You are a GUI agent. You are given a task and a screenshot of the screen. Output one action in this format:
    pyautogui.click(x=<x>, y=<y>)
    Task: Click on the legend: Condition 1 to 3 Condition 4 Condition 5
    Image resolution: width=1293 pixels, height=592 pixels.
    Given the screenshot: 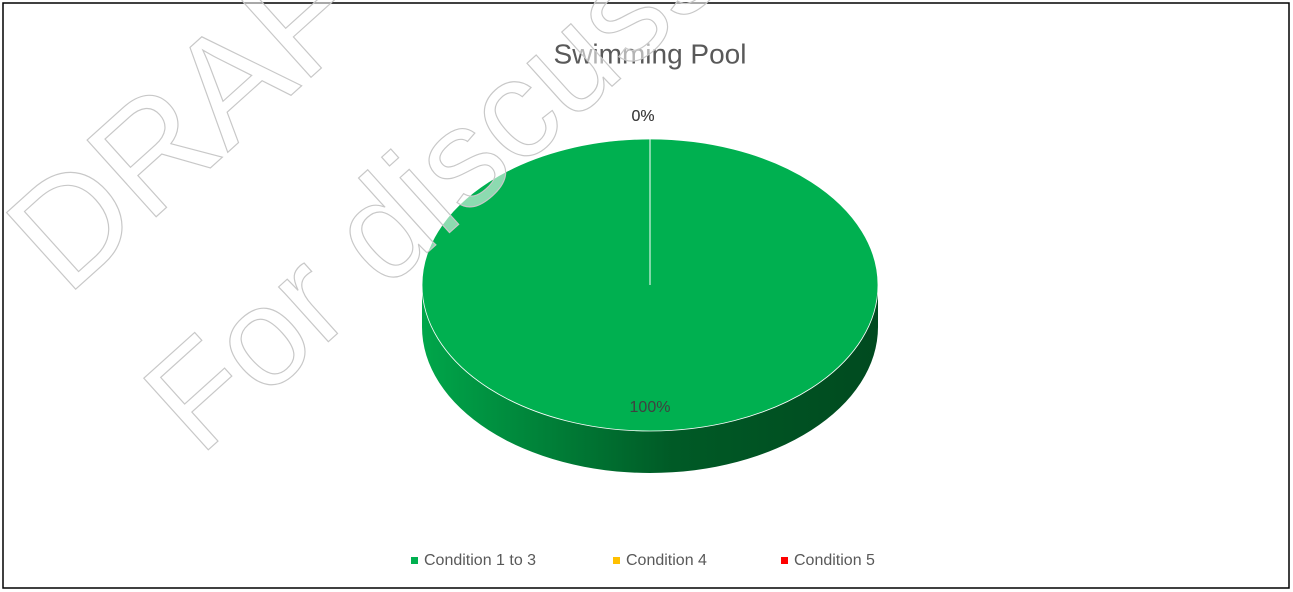 What is the action you would take?
    pyautogui.click(x=643, y=560)
    